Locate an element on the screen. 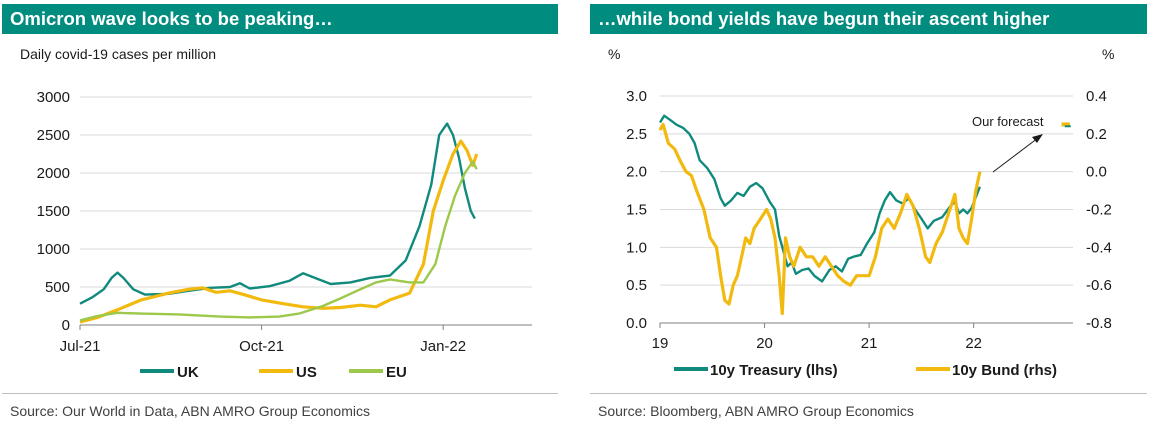 The image size is (1149, 431). annotation-arrow-line is located at coordinates (1015, 155).